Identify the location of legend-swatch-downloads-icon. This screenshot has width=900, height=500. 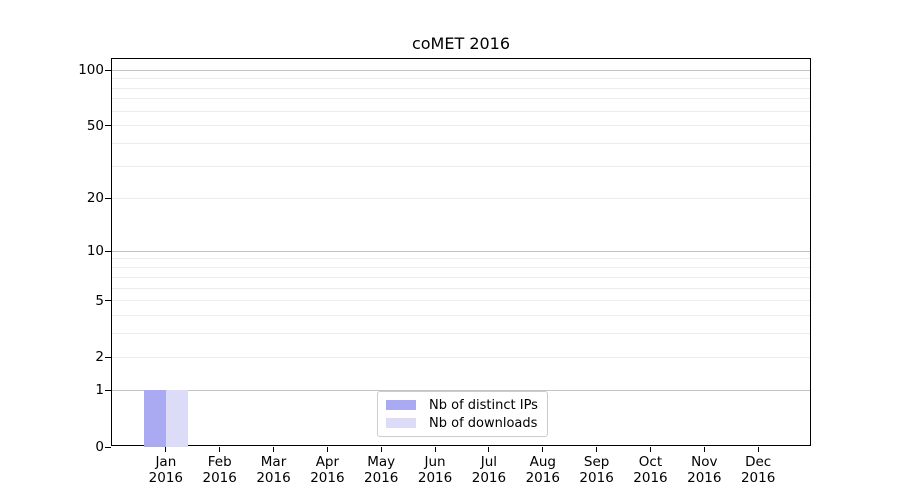
(401, 423).